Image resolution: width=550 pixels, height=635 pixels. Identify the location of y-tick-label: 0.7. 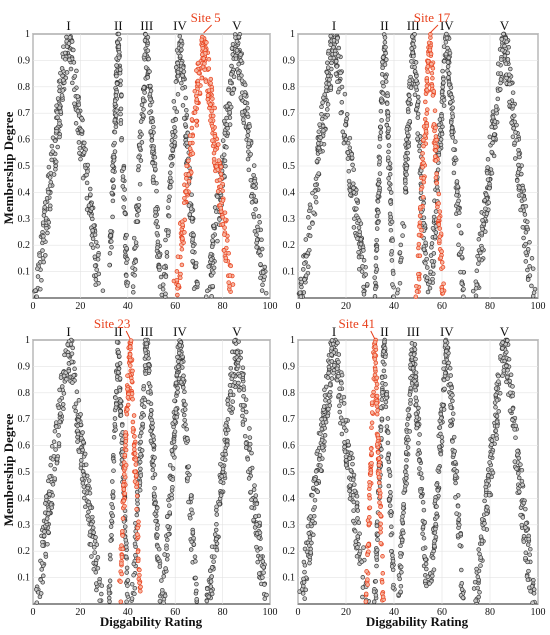
(24, 419).